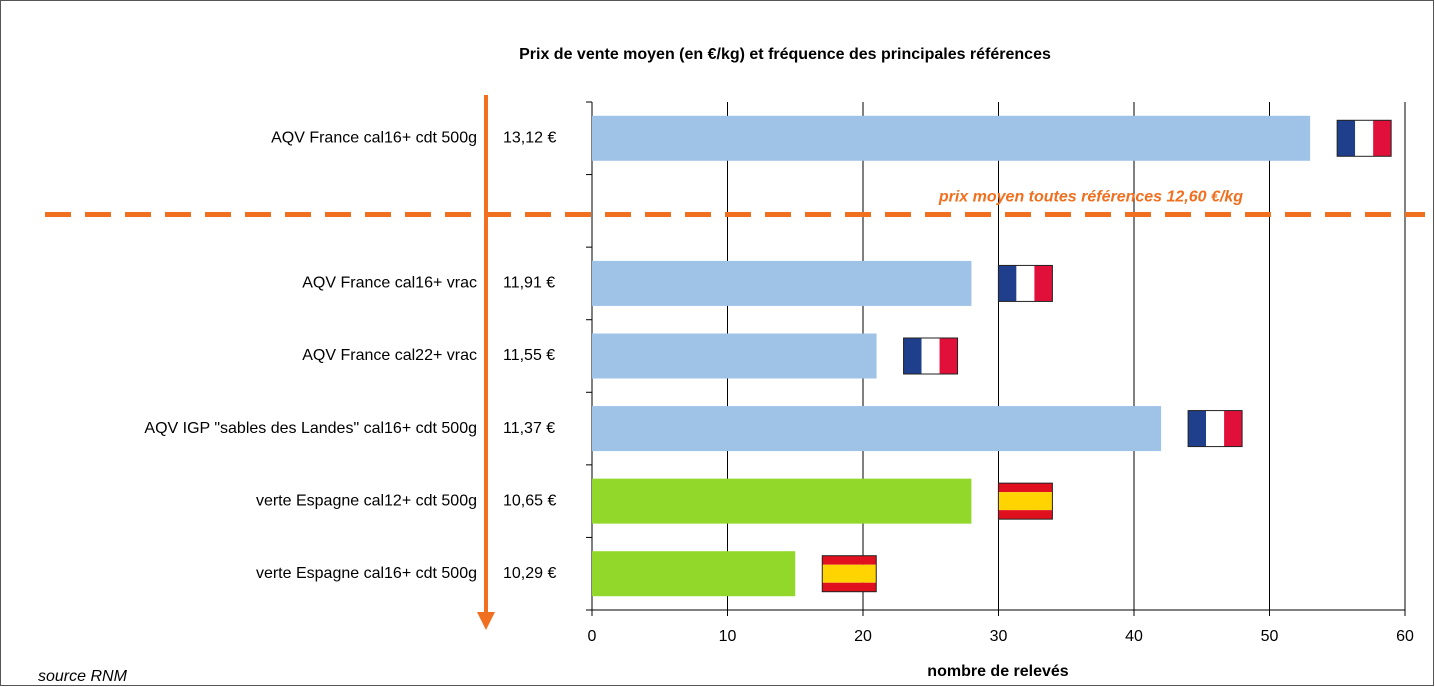 The width and height of the screenshot is (1435, 687). What do you see at coordinates (389, 355) in the screenshot?
I see `category-label: AQV France cal22+ vrac` at bounding box center [389, 355].